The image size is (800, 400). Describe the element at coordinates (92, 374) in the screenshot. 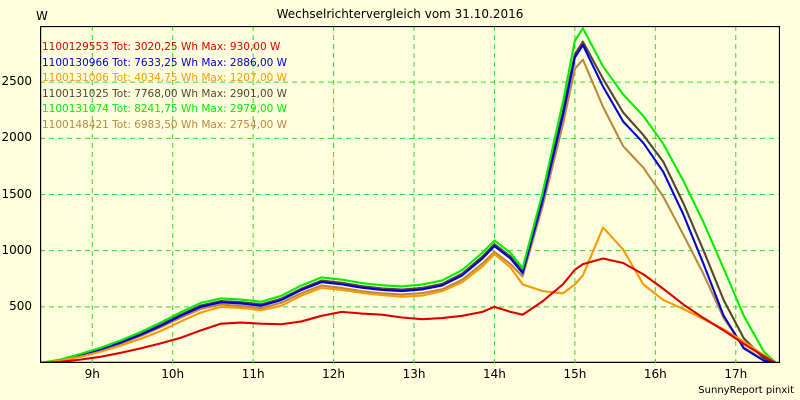

I see `x-tick-label: 9h` at that location.